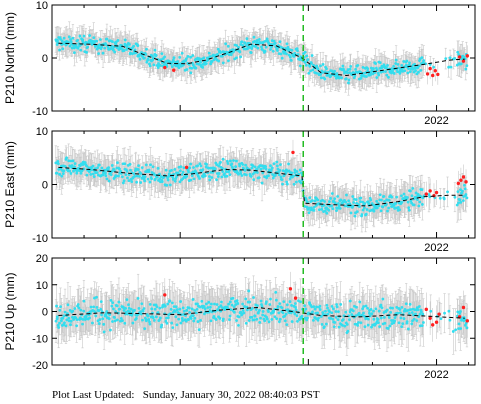 This screenshot has width=481, height=404. Describe the element at coordinates (10, 58) in the screenshot. I see `y-axis-label: P210 North (mm)` at that location.